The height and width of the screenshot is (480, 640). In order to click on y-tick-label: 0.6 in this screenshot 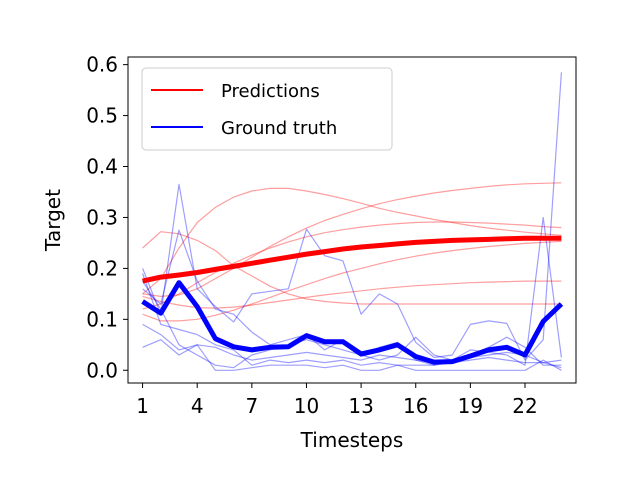, I will do `click(102, 65)`.